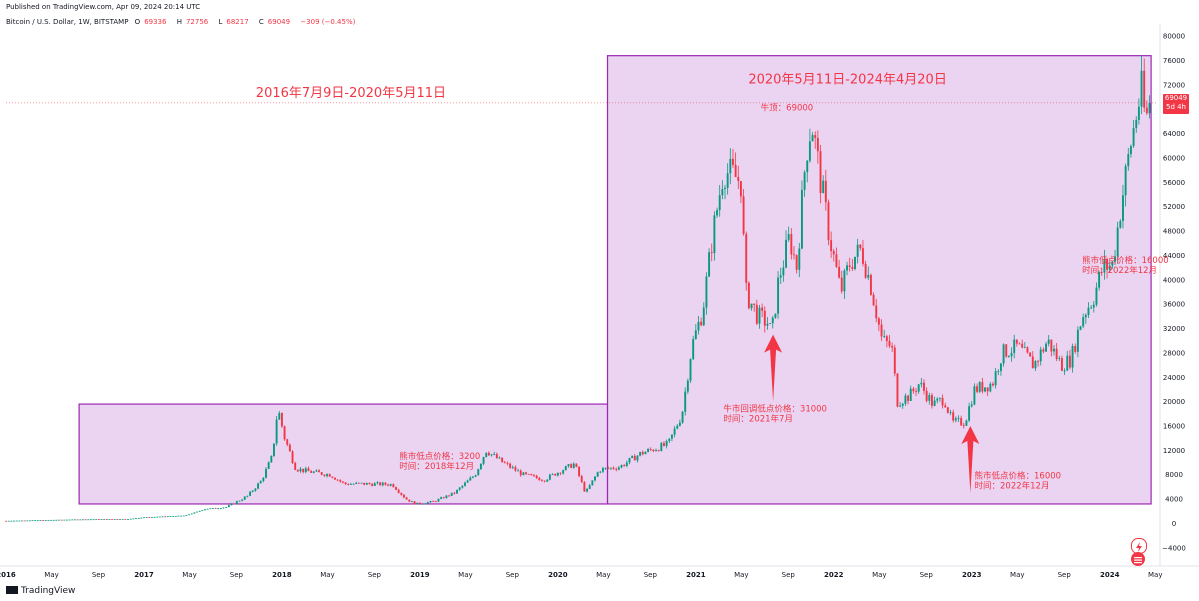 The width and height of the screenshot is (1199, 601). What do you see at coordinates (1176, 98) in the screenshot?
I see `last-price-value: 69049` at bounding box center [1176, 98].